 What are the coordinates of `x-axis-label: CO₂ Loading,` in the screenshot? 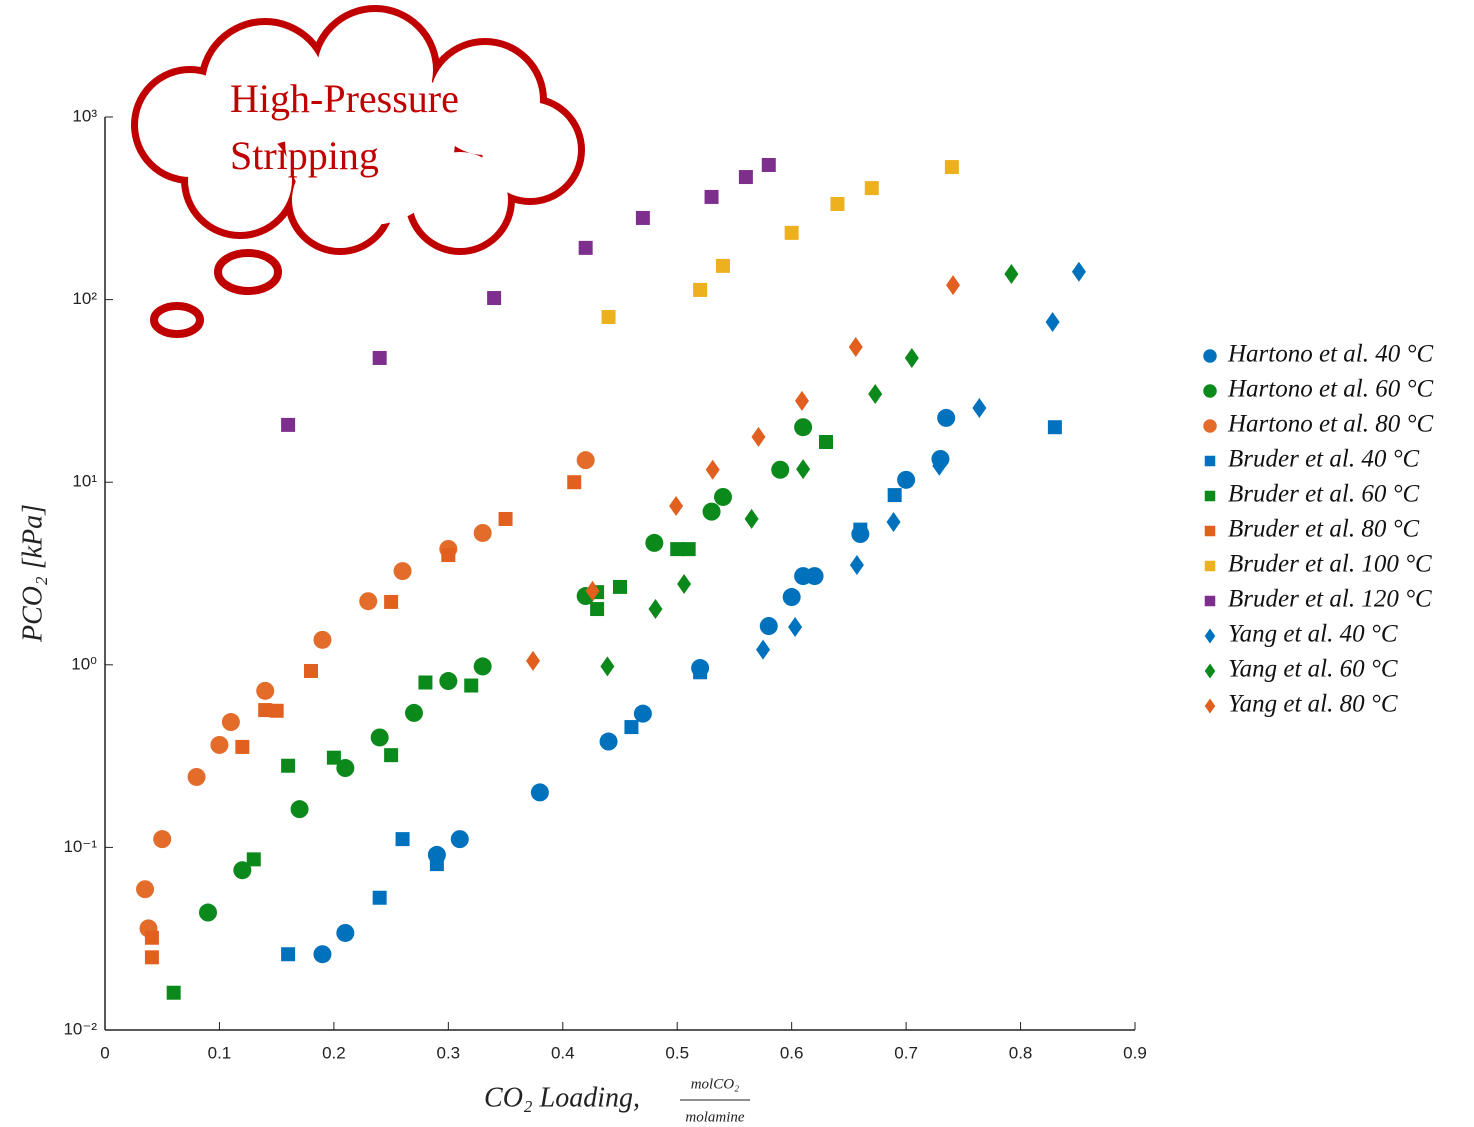 It's located at (562, 1097).